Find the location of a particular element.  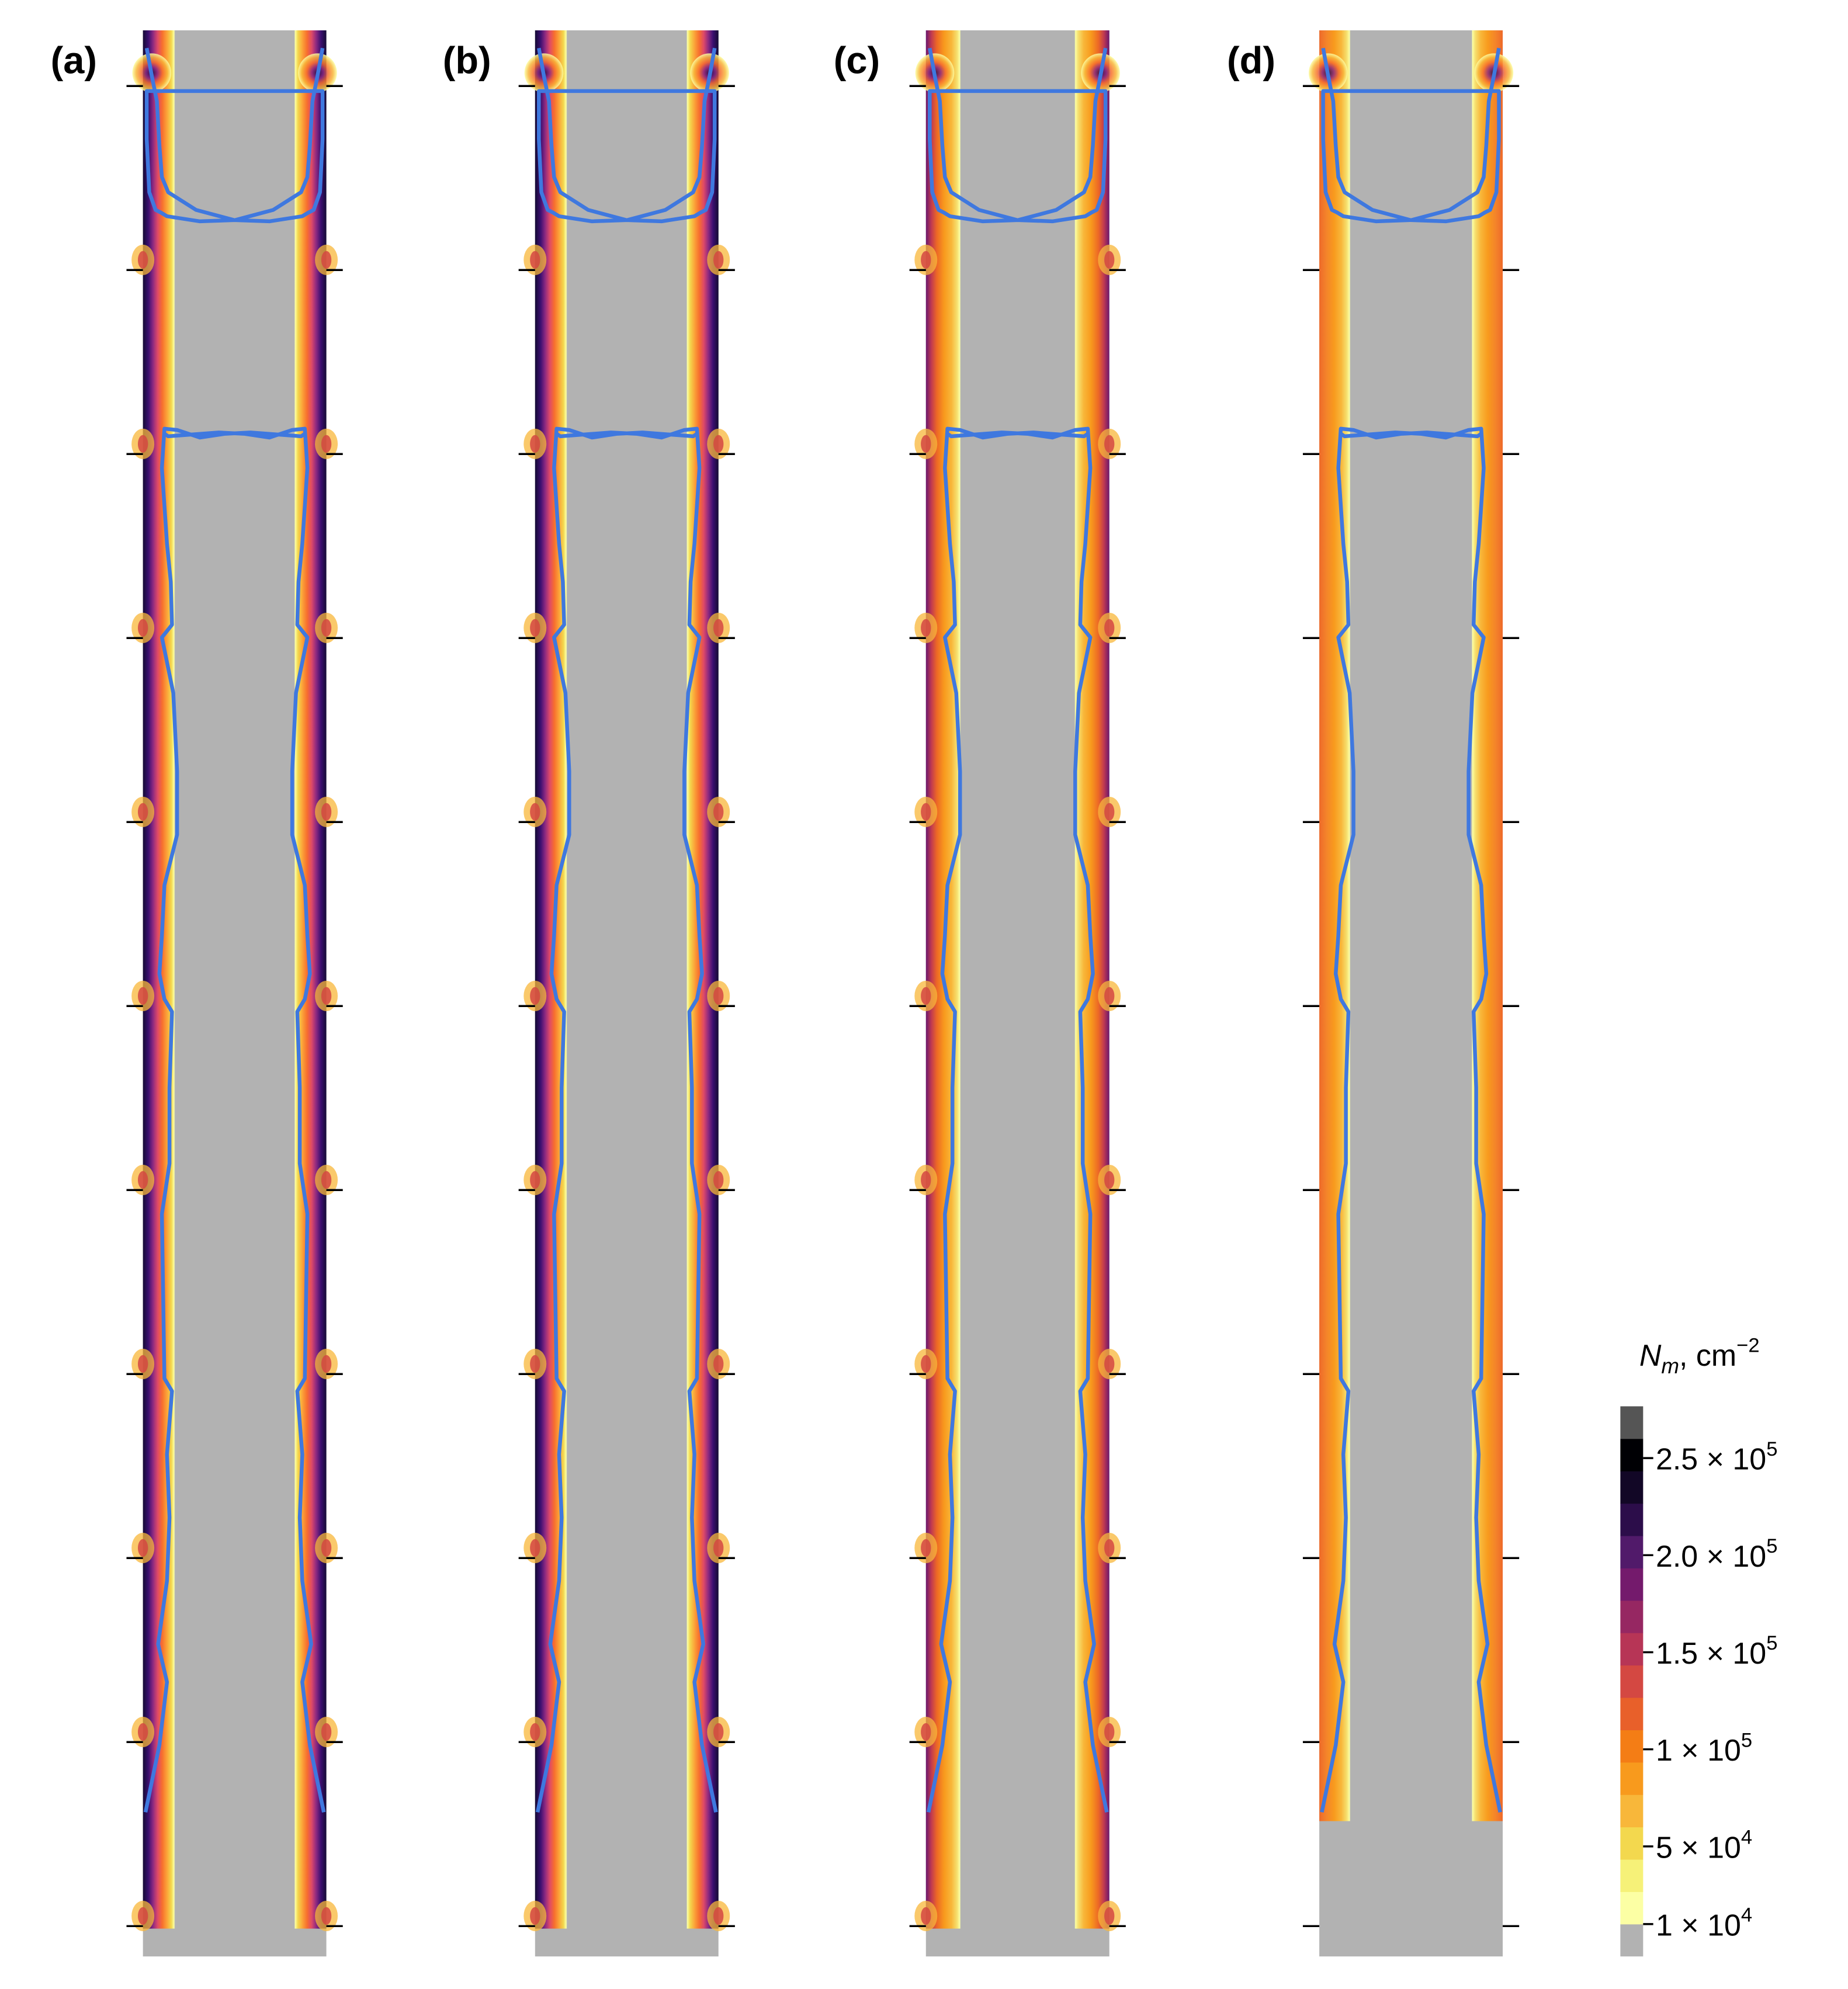

colorbar-tick-label: 2.5 × 10⁵ is located at coordinates (1717, 1457).